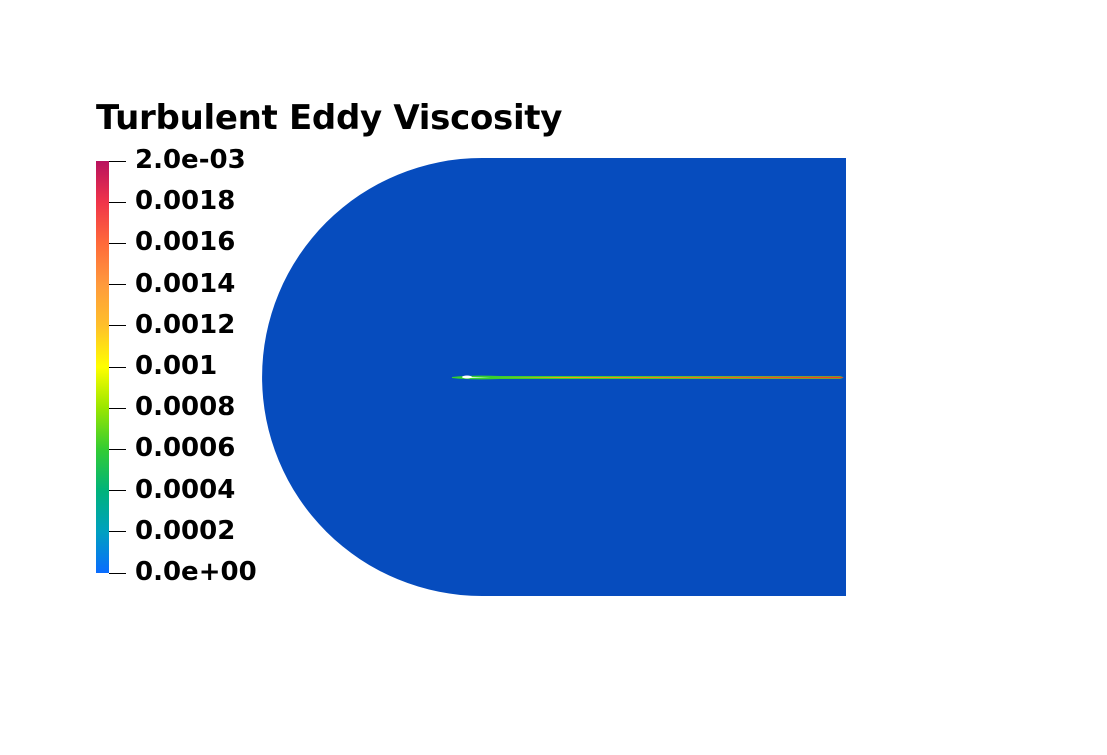  Describe the element at coordinates (185, 242) in the screenshot. I see `colorbar-tick-label: 0.0016` at that location.